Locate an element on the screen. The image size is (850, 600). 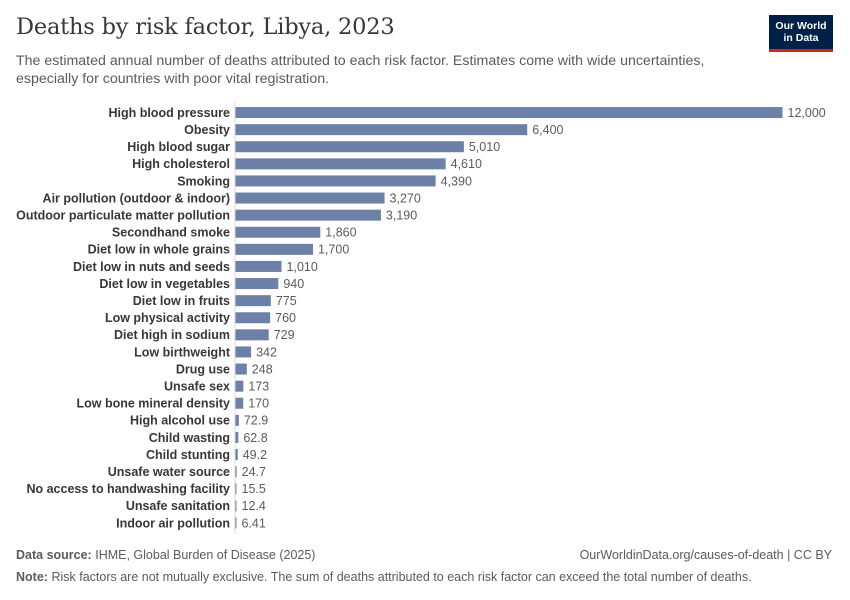
category-label: High alcohol use is located at coordinates (180, 421).